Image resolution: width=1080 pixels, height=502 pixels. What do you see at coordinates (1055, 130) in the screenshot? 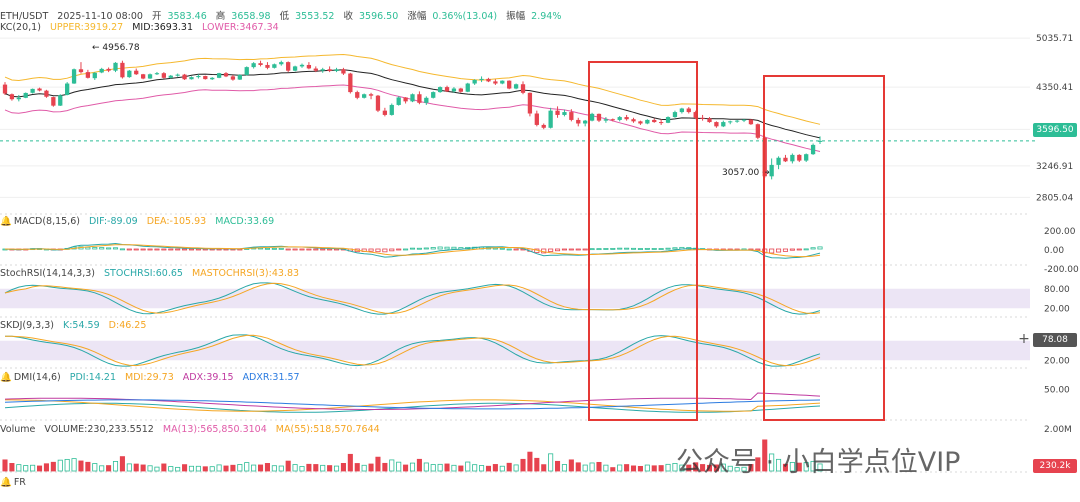
I see `price-badge: 3596.50` at bounding box center [1055, 130].